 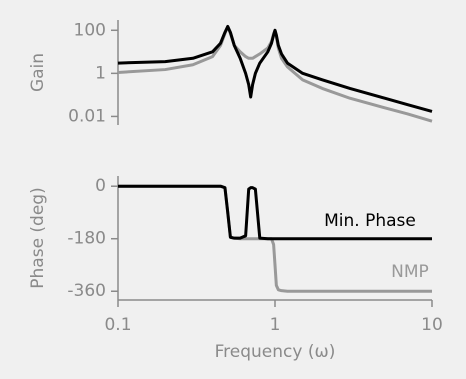 What do you see at coordinates (86, 291) in the screenshot?
I see `y-tick-label: -360` at bounding box center [86, 291].